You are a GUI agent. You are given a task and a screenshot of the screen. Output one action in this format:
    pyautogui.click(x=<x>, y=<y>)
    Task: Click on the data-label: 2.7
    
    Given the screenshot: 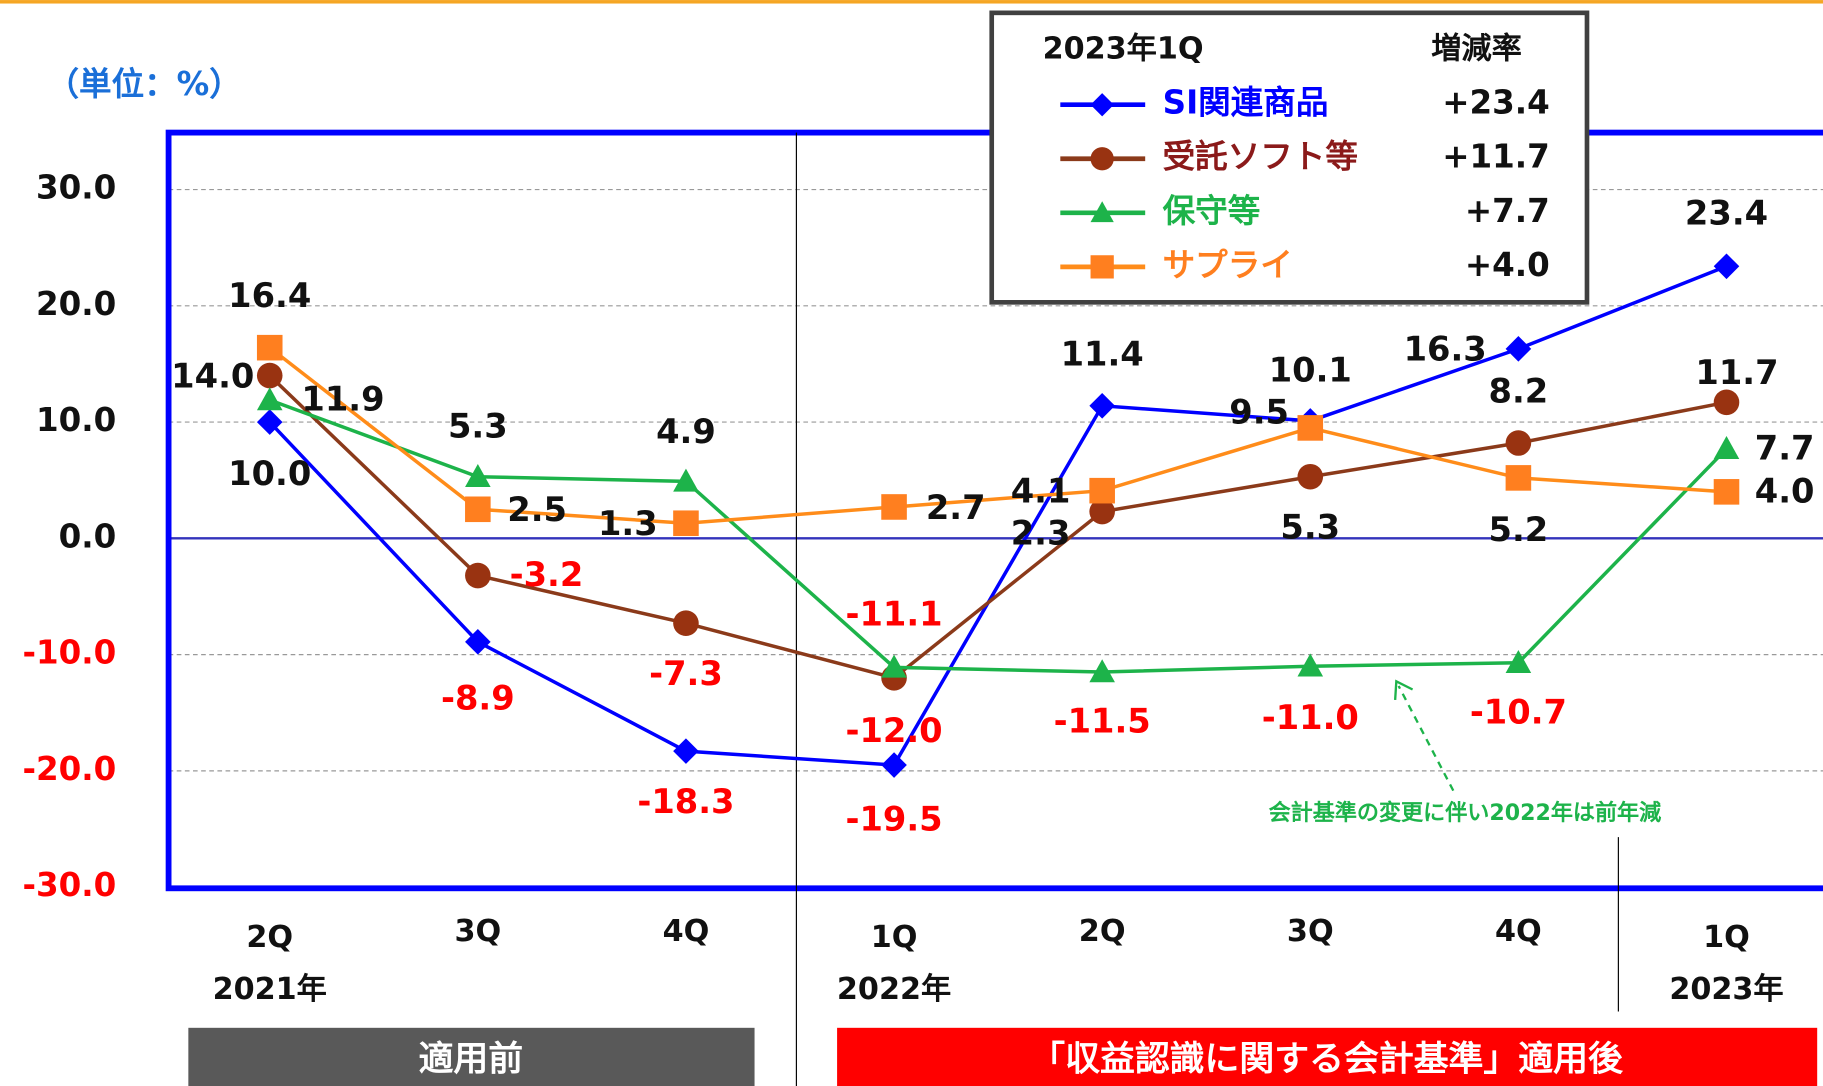 What is the action you would take?
    pyautogui.click(x=956, y=507)
    